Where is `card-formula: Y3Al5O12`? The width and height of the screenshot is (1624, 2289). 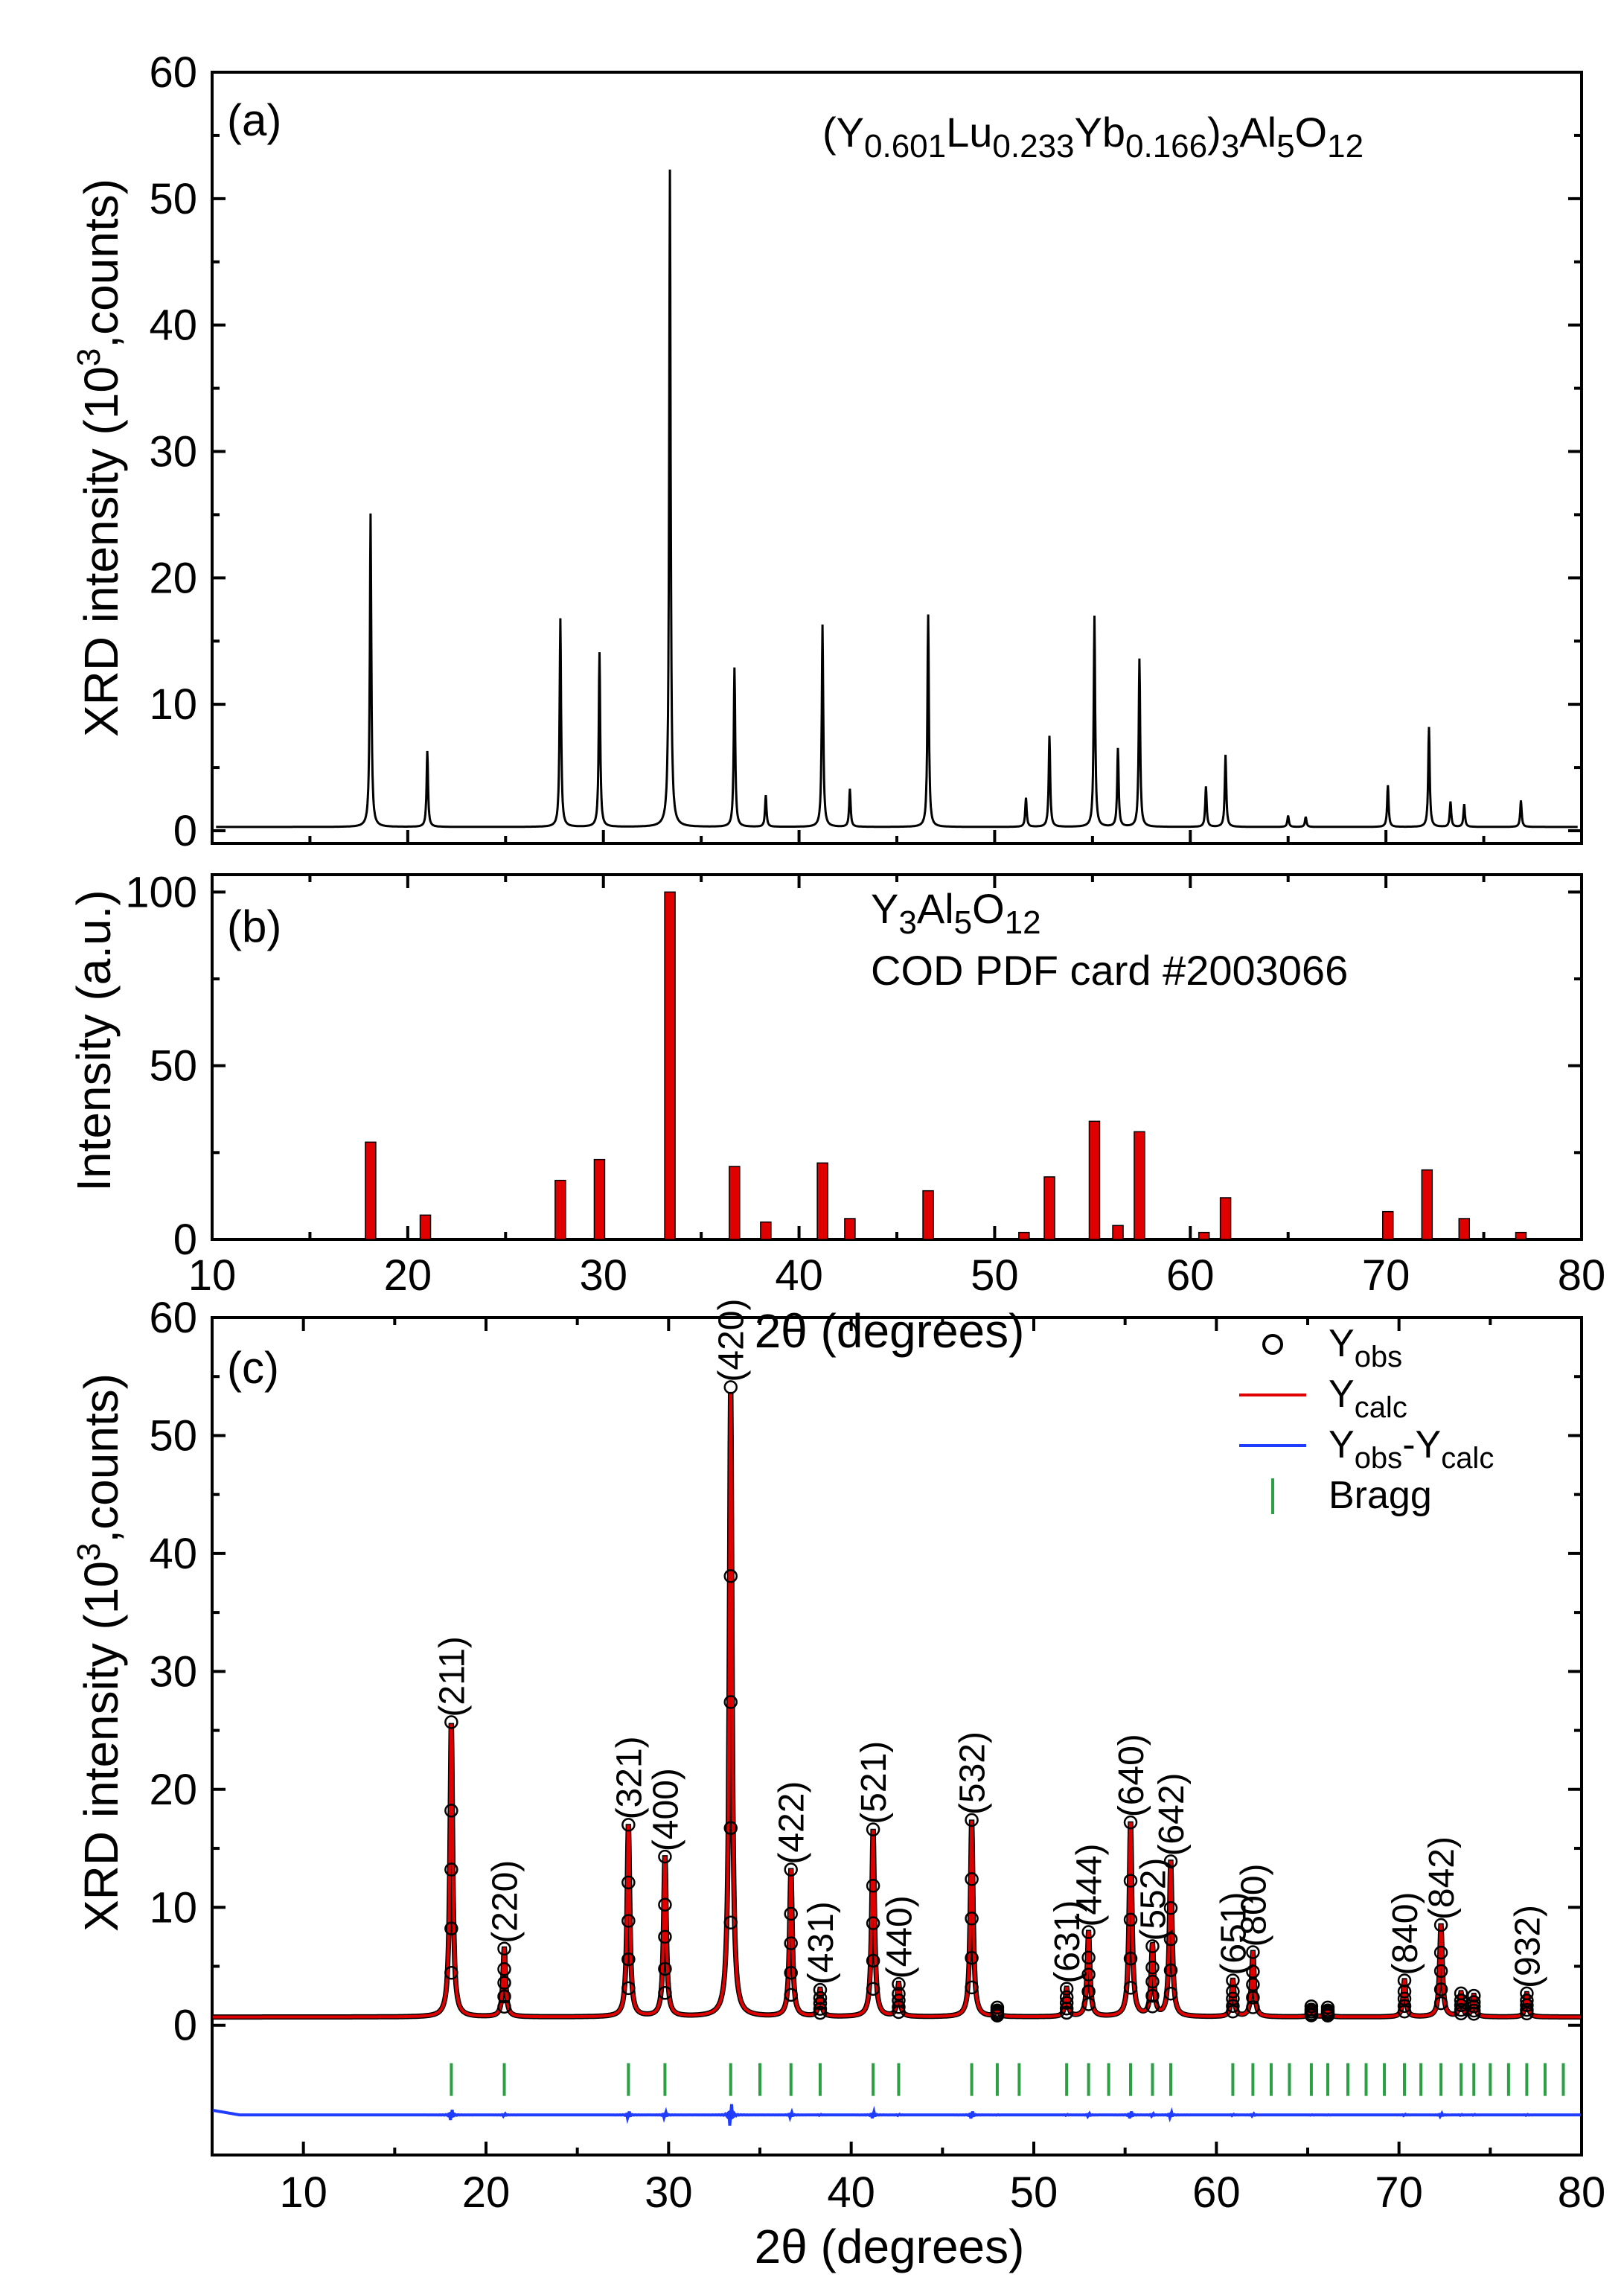
card-formula: Y3Al5O12 is located at coordinates (956, 913).